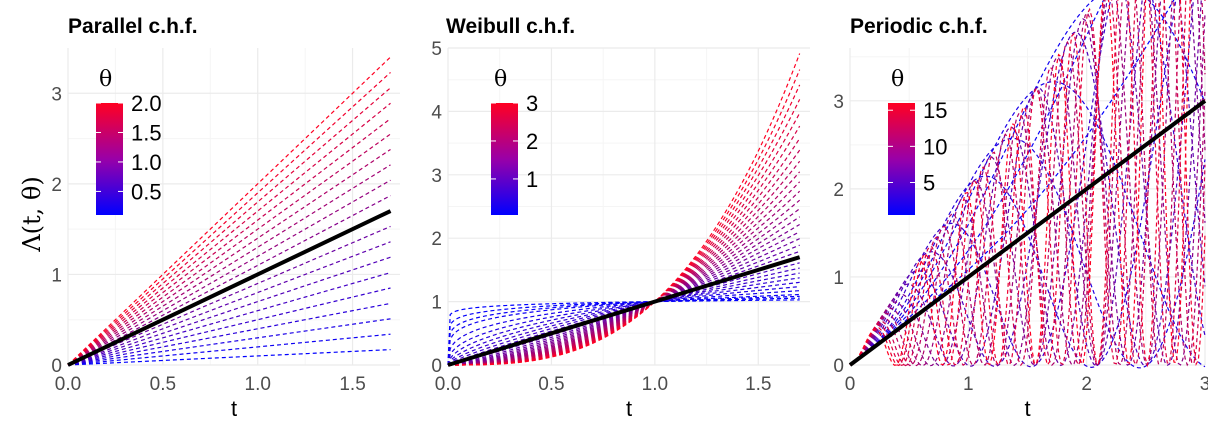 This screenshot has height=421, width=1208. Describe the element at coordinates (1086, 384) in the screenshot. I see `x-tick-label: 2` at that location.